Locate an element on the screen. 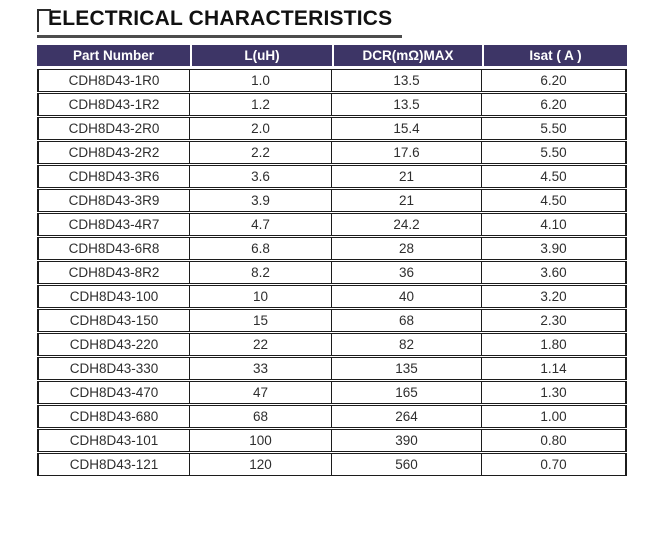 The image size is (661, 541). cell-part-number: CDH8D43-680 is located at coordinates (113, 416).